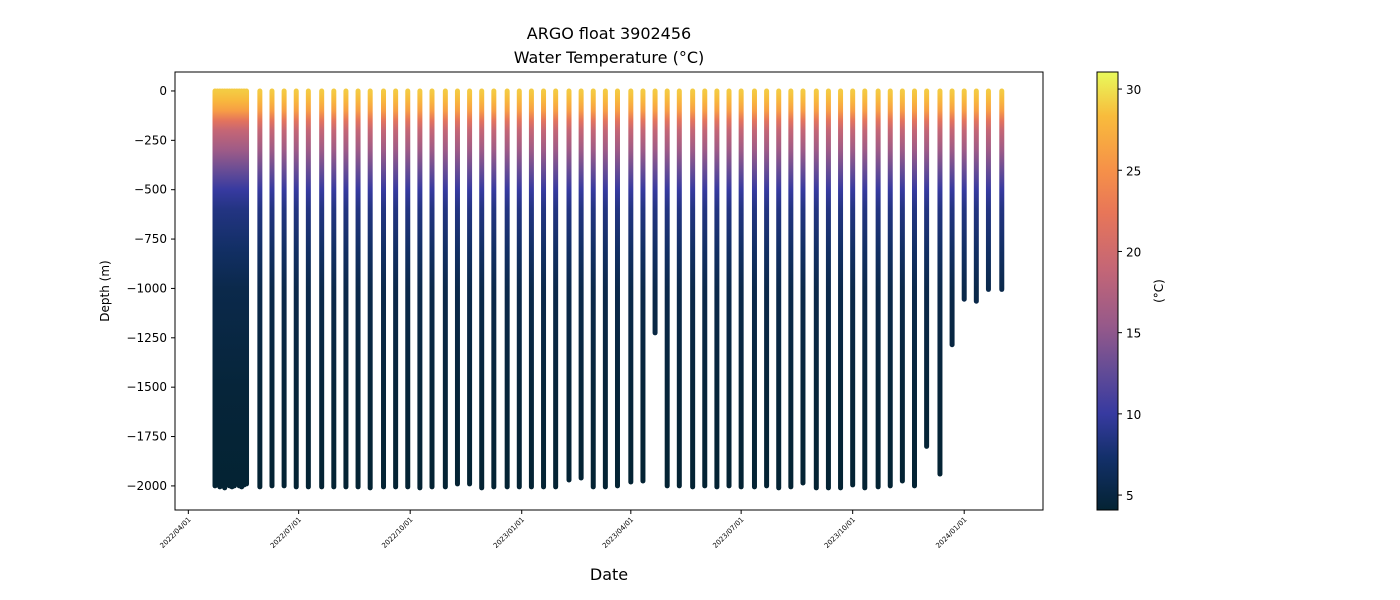  What do you see at coordinates (176, 533) in the screenshot?
I see `x-tick-label: 2022/04/01` at bounding box center [176, 533].